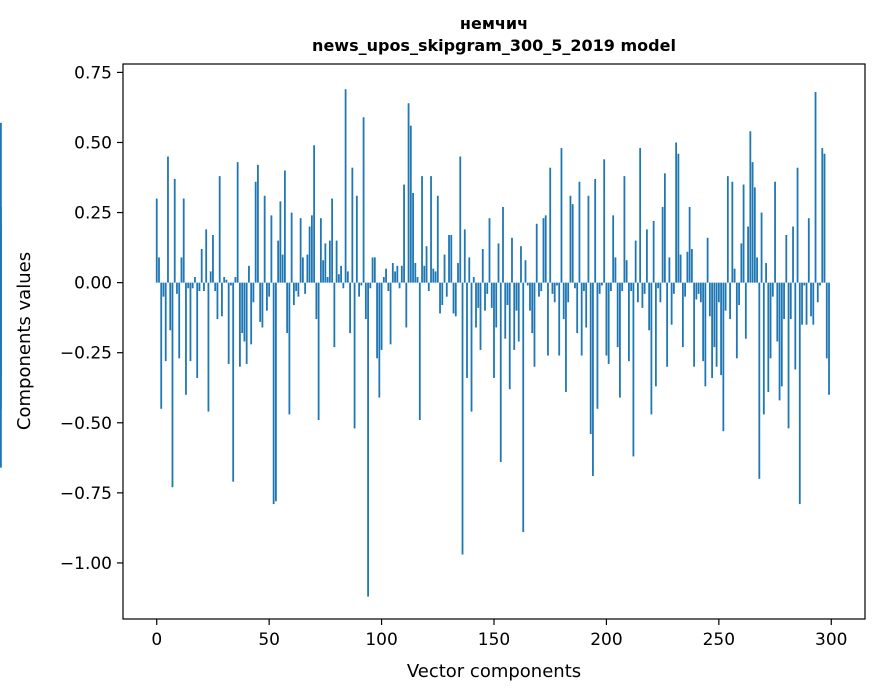 The height and width of the screenshot is (696, 880). Describe the element at coordinates (86, 424) in the screenshot. I see `y-tick-label: −0.50` at that location.